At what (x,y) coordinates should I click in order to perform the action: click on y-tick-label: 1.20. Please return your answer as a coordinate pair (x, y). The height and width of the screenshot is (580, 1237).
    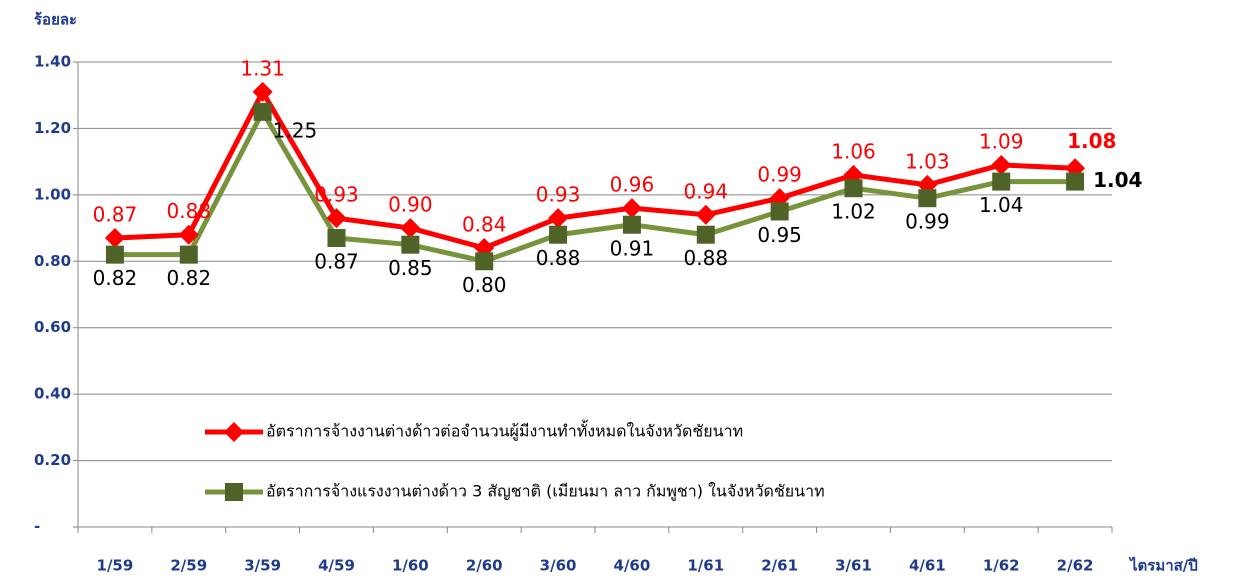
    Looking at the image, I should click on (52, 128).